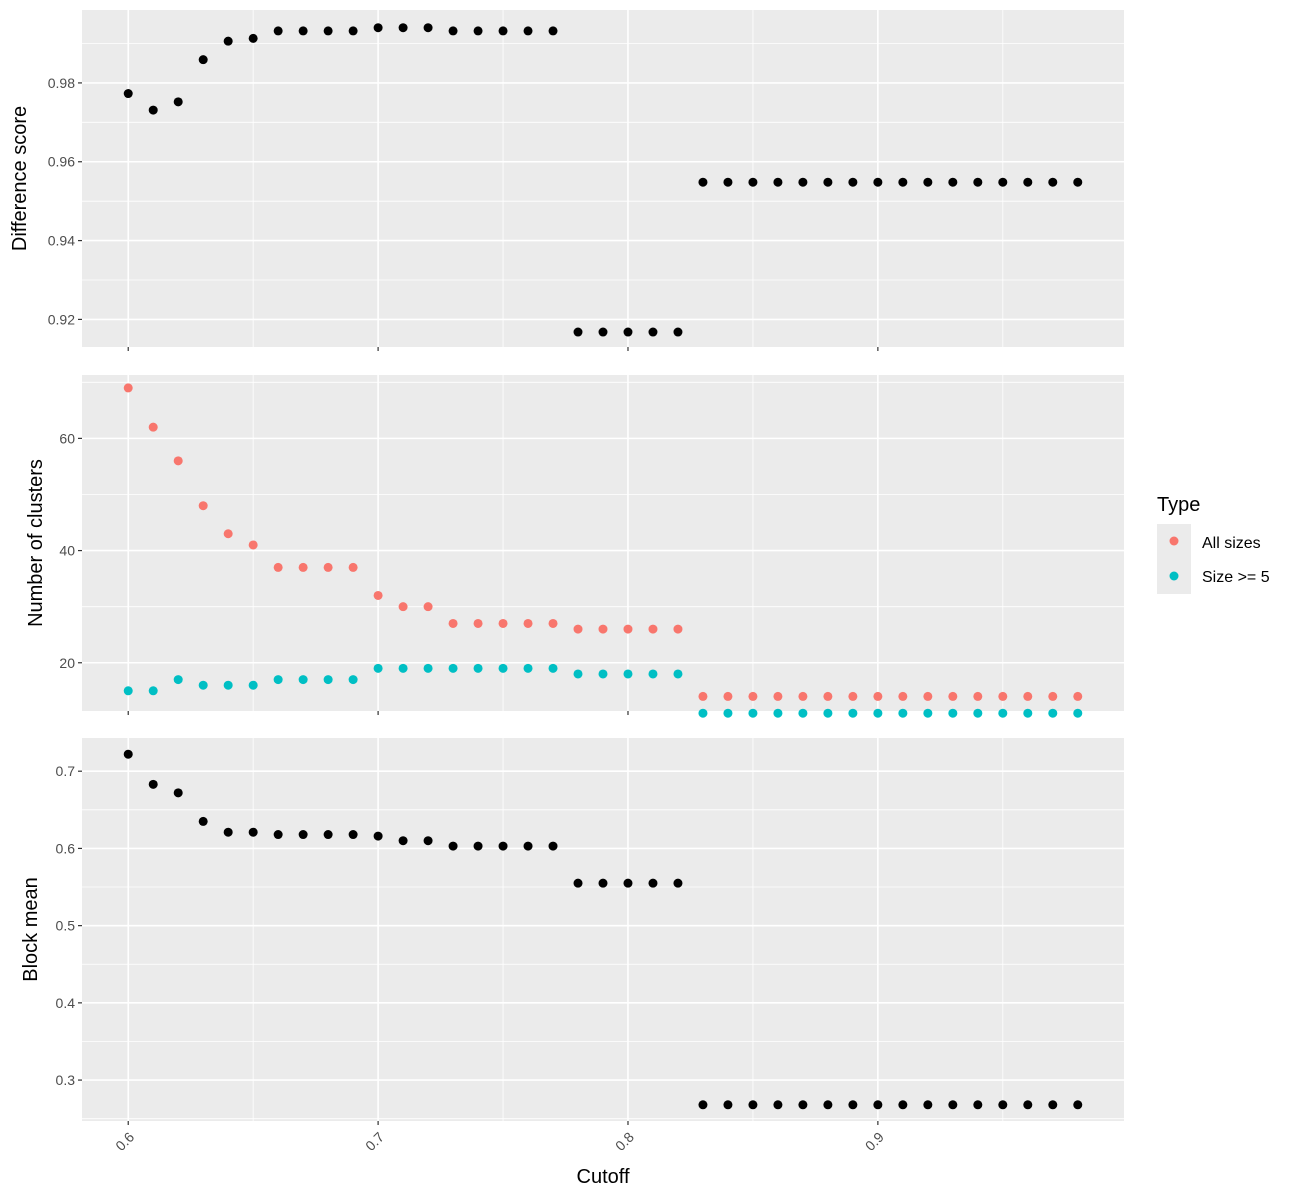  What do you see at coordinates (61, 241) in the screenshot?
I see `y-tick-label: 0.94` at bounding box center [61, 241].